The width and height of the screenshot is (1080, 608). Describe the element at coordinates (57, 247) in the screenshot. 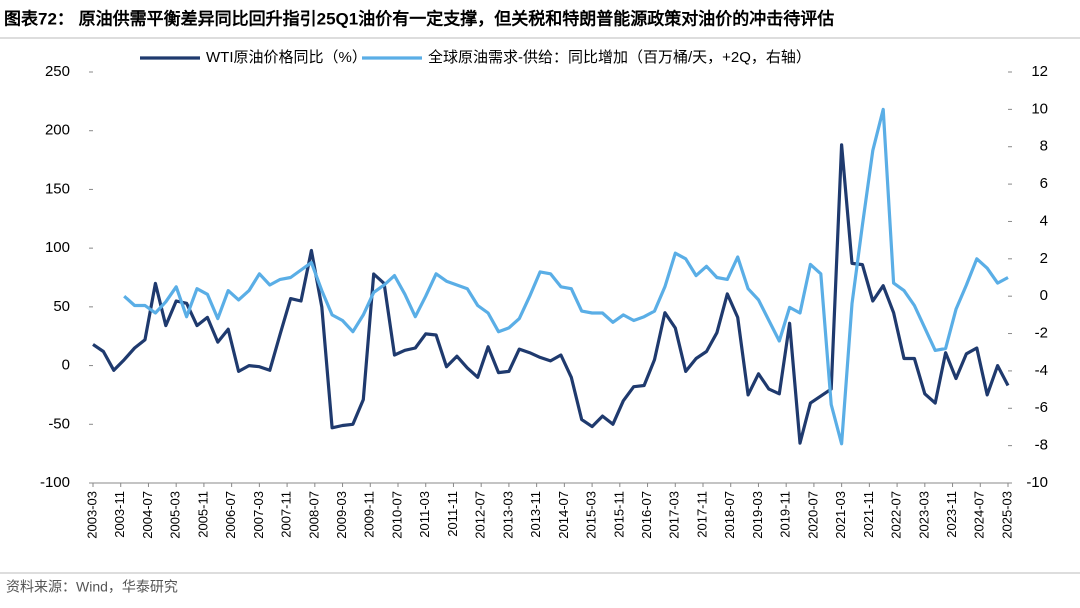

I see `y-tick-label: 100` at that location.